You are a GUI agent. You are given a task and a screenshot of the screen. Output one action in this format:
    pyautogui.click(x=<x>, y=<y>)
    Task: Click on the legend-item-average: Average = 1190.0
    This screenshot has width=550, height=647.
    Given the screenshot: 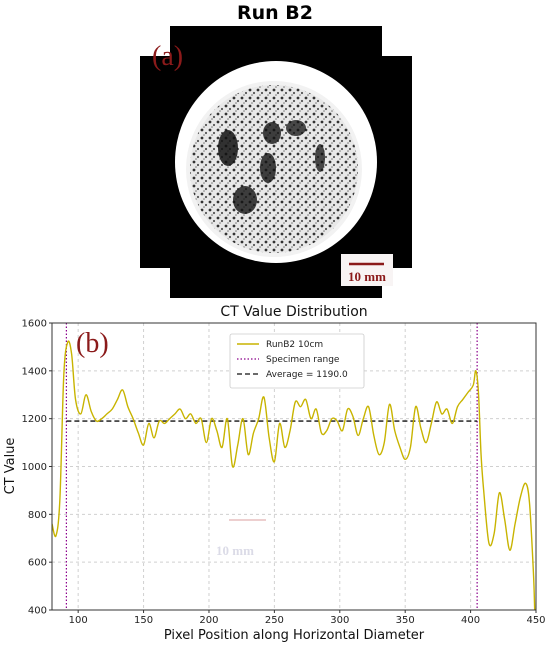 What is the action you would take?
    pyautogui.click(x=307, y=375)
    